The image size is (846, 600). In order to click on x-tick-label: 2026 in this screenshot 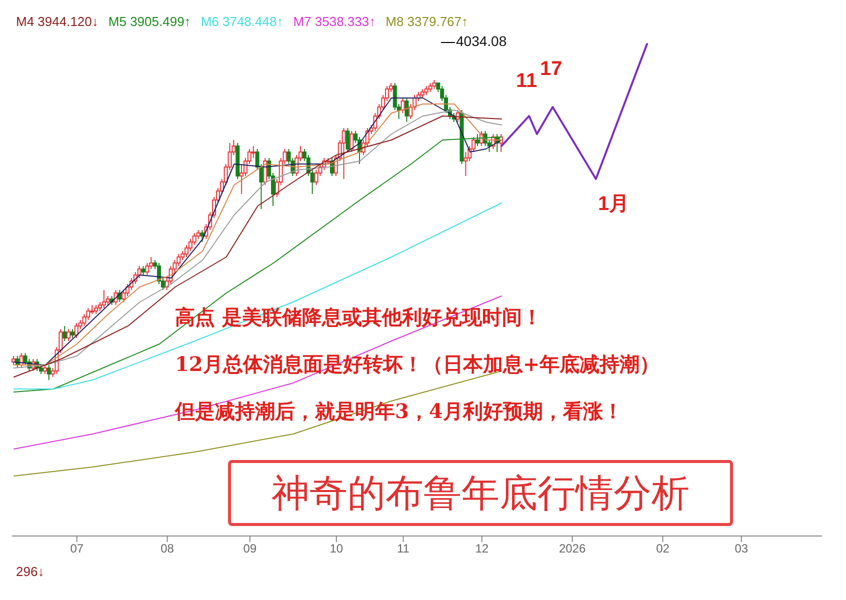, I will do `click(572, 549)`.